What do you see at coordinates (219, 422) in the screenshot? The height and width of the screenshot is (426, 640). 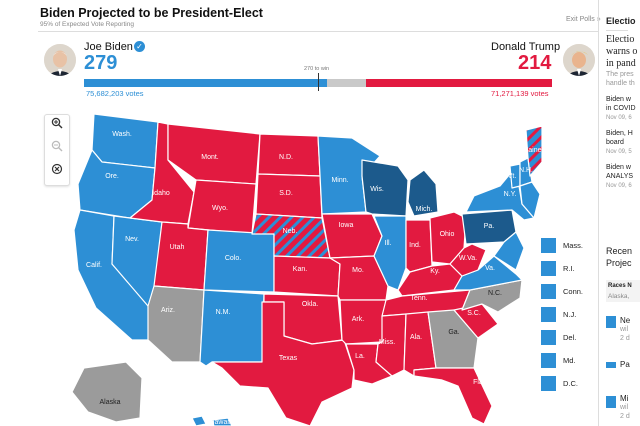 I see `label-hawaii: Hawaii` at bounding box center [219, 422].